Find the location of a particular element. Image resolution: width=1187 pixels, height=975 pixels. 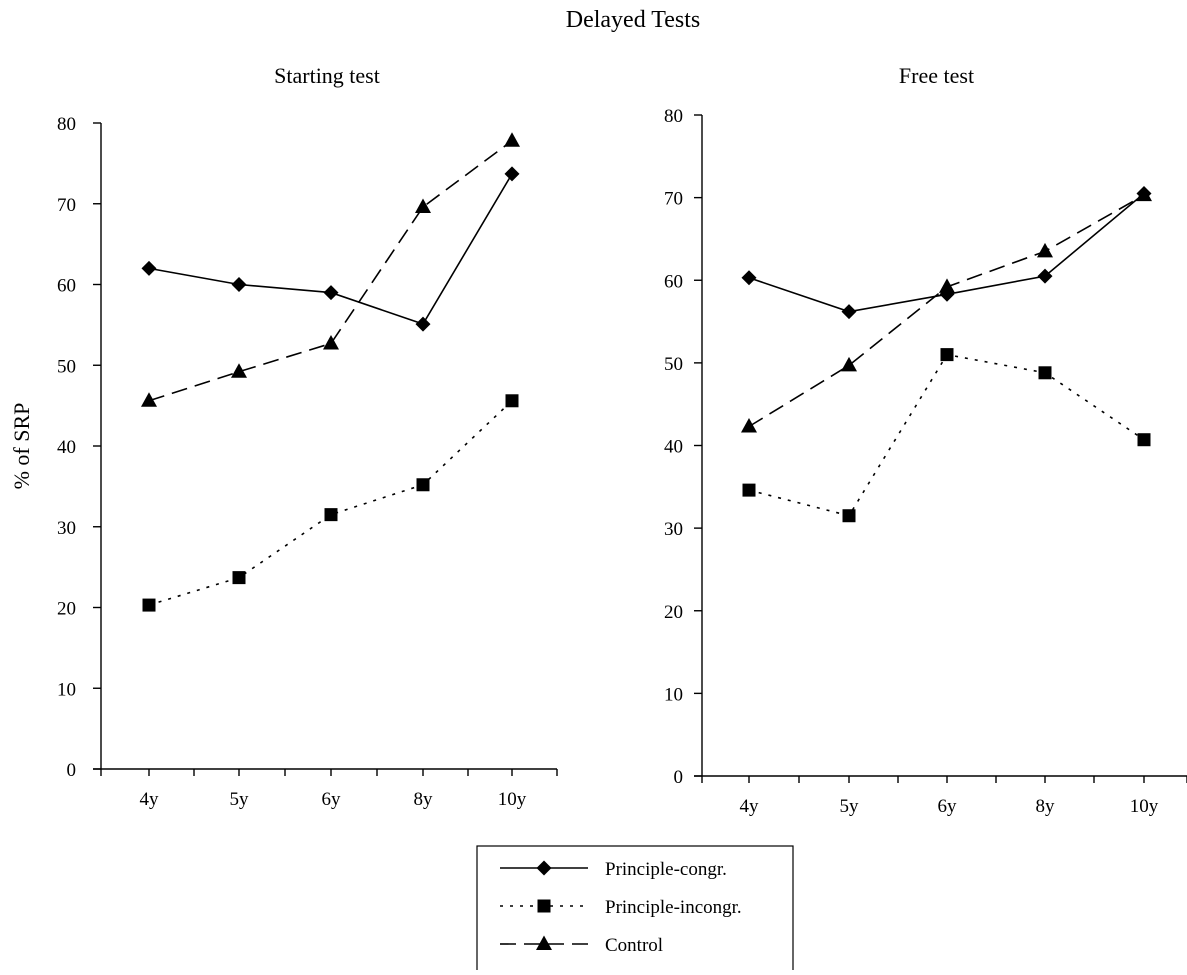

legend-entry-control: Control is located at coordinates (581, 945).